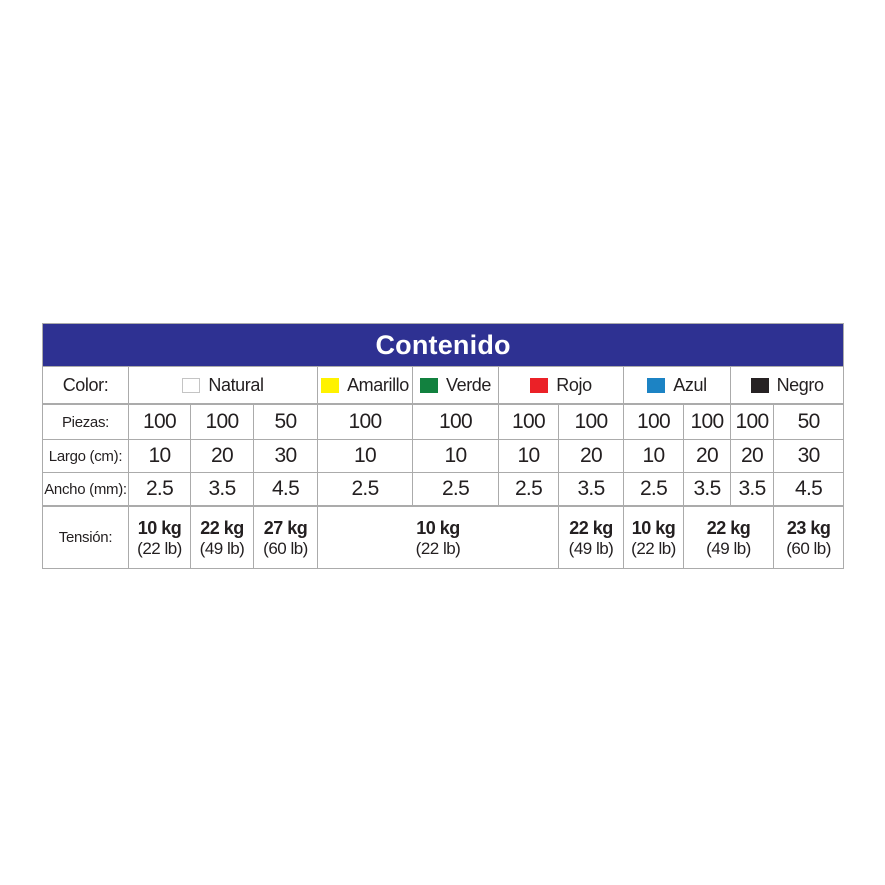 The width and height of the screenshot is (885, 885). Describe the element at coordinates (539, 385) in the screenshot. I see `color-swatch-rojo` at that location.